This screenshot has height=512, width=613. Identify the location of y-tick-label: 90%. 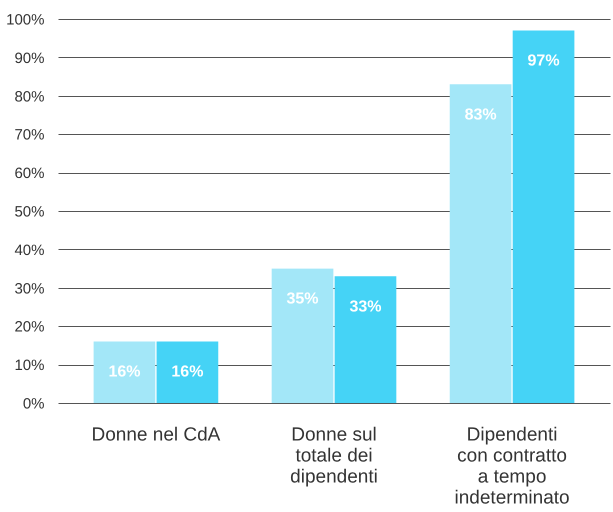
(29, 58).